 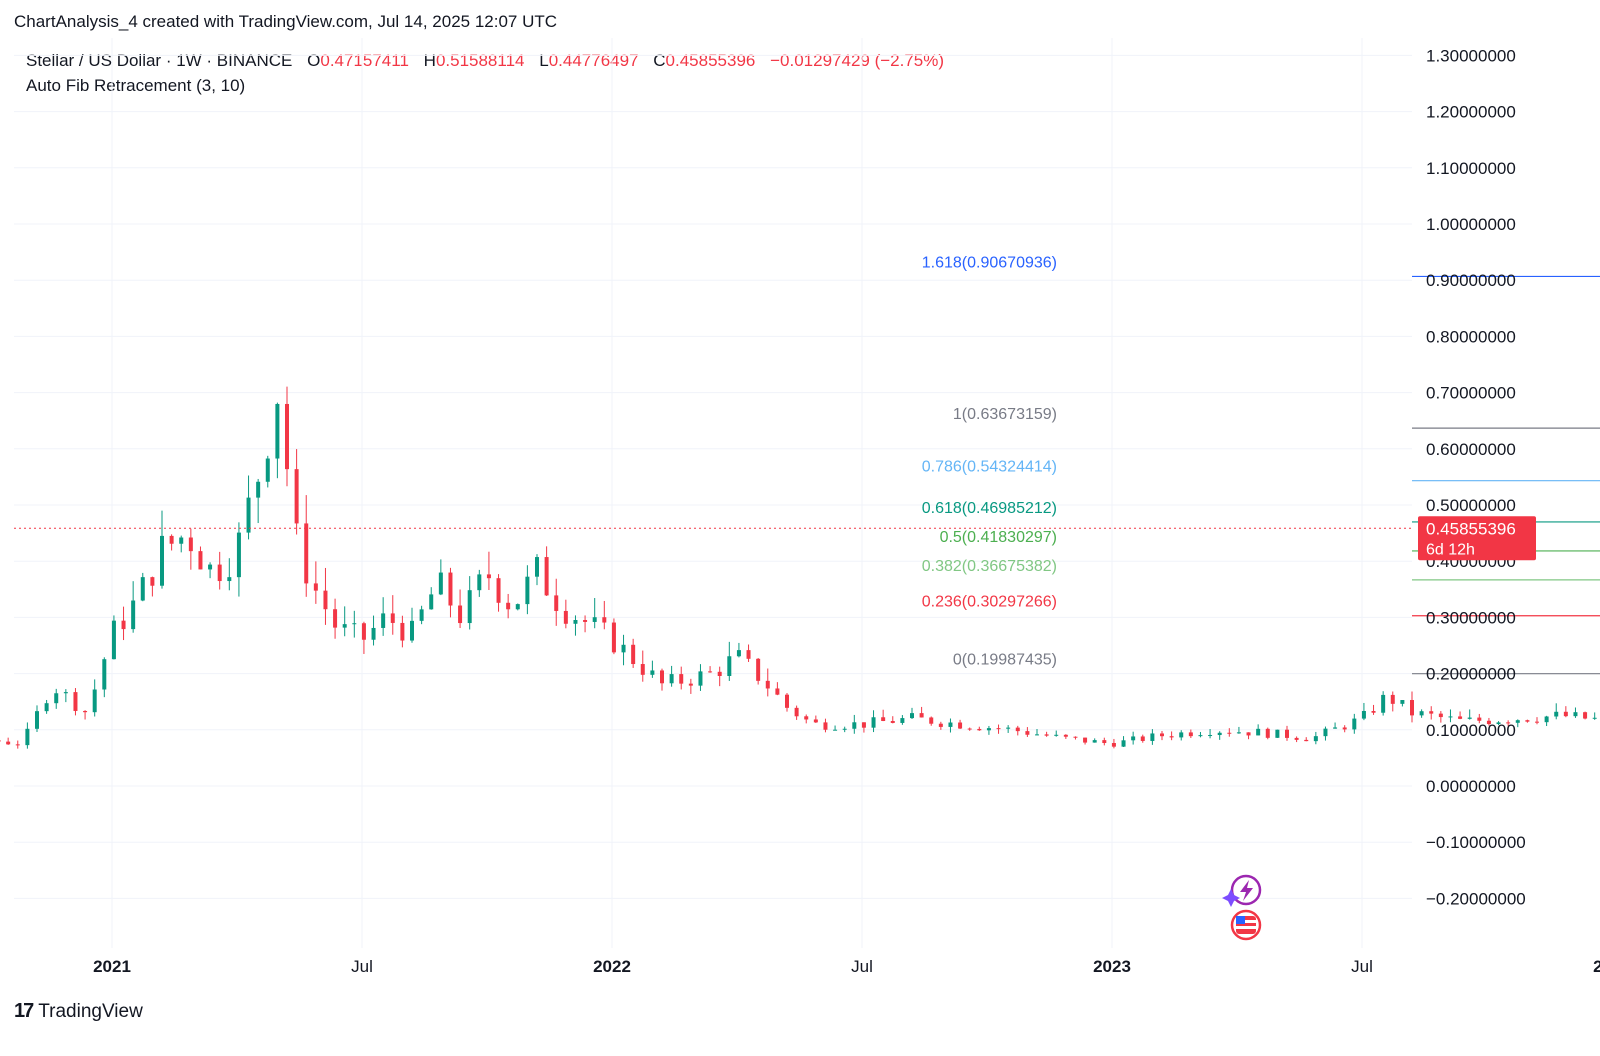 What do you see at coordinates (1471, 730) in the screenshot?
I see `price-tick-label: 0.10000000` at bounding box center [1471, 730].